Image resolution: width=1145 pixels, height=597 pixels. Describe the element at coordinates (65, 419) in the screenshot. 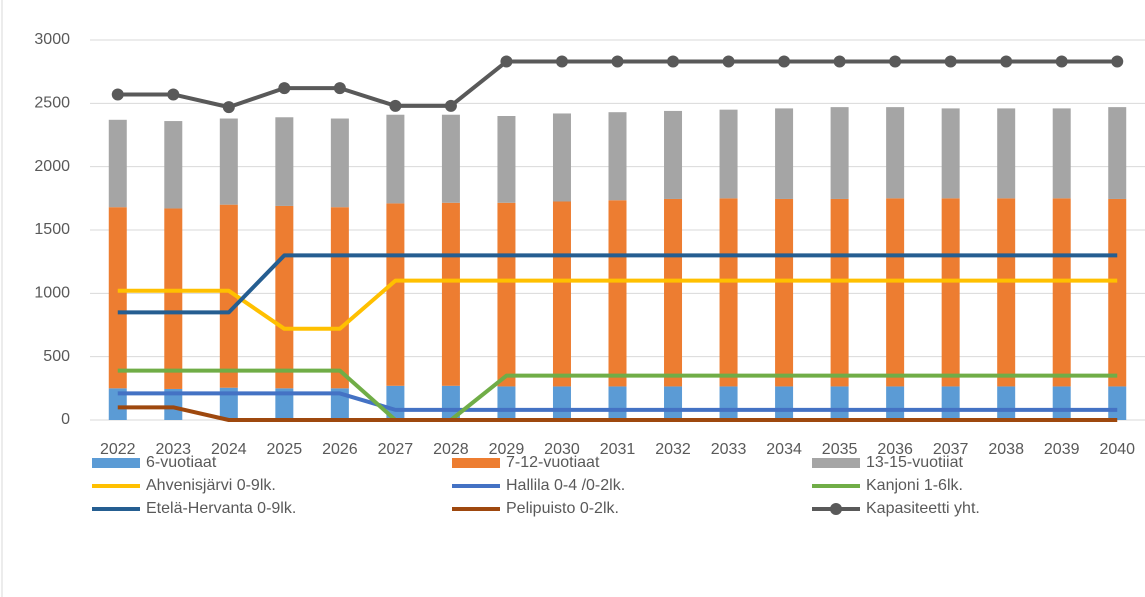

I see `y-tick-label: 0` at that location.